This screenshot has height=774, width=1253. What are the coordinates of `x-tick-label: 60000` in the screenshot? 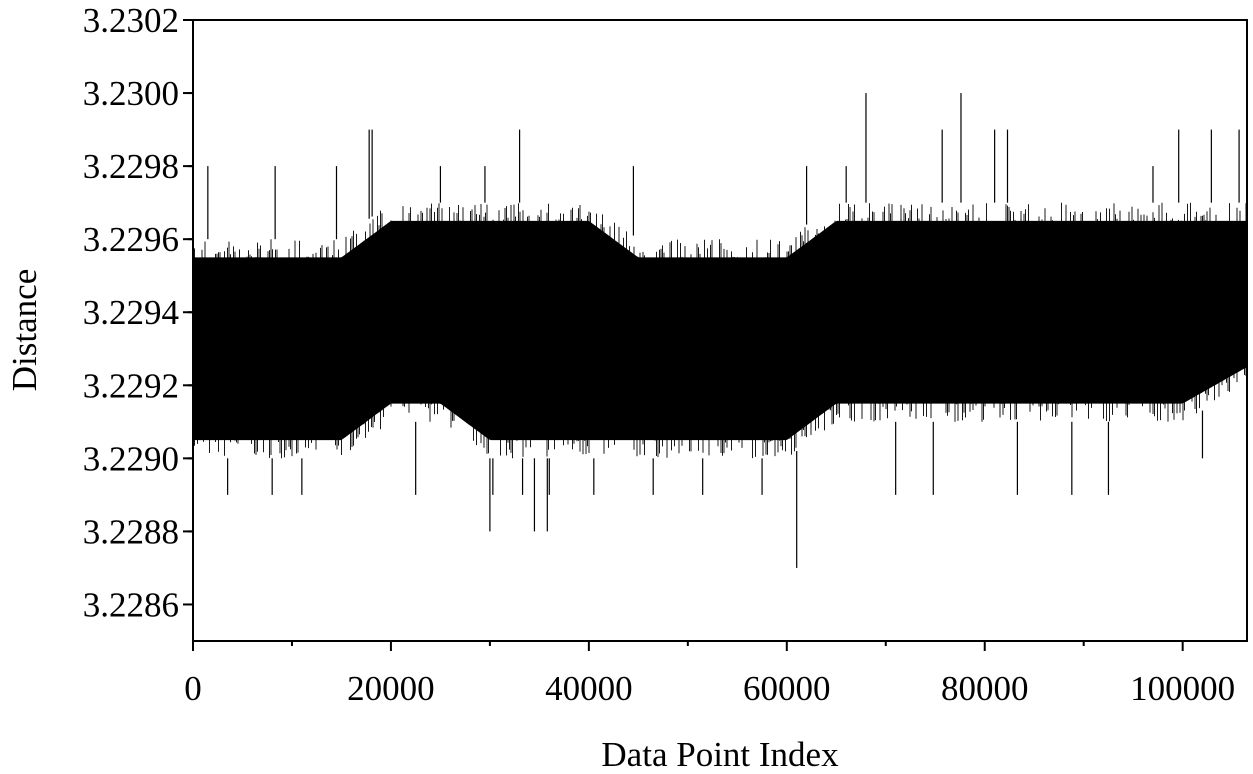 It's located at (787, 688).